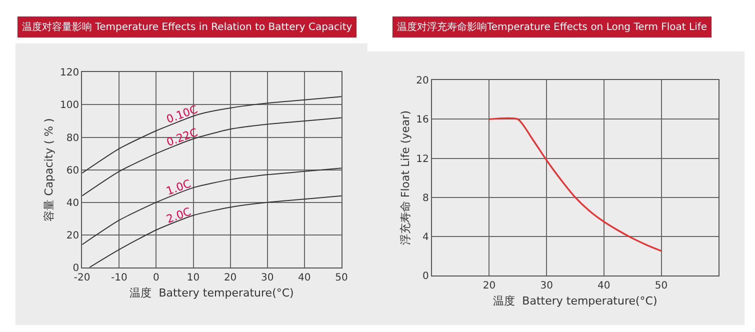  I want to click on y-tick-label: 120, so click(70, 73).